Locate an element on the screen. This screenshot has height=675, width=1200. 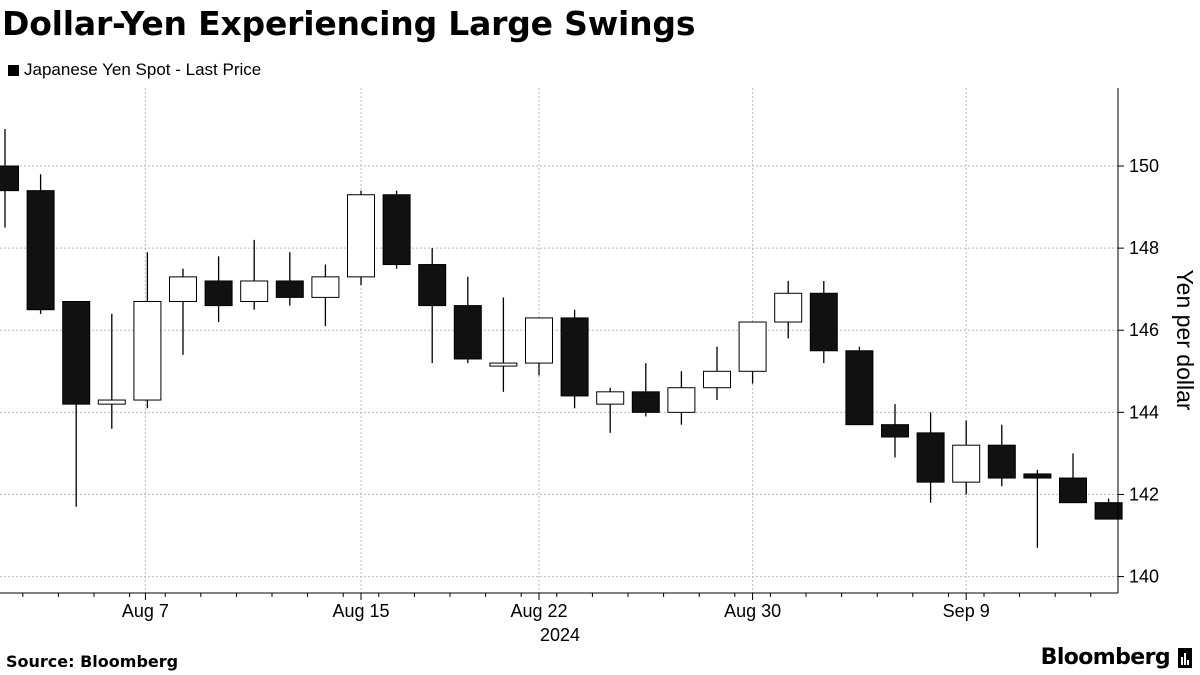
x-axis-year-label: 2024 is located at coordinates (560, 635).